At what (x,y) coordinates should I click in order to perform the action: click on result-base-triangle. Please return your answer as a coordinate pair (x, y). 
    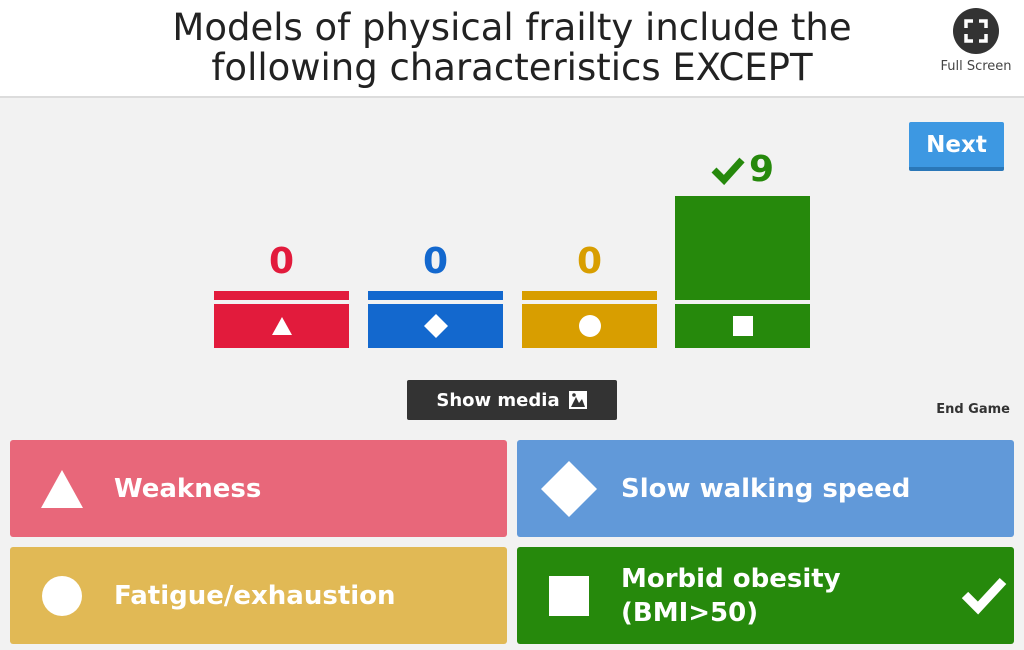
    Looking at the image, I should click on (281, 326).